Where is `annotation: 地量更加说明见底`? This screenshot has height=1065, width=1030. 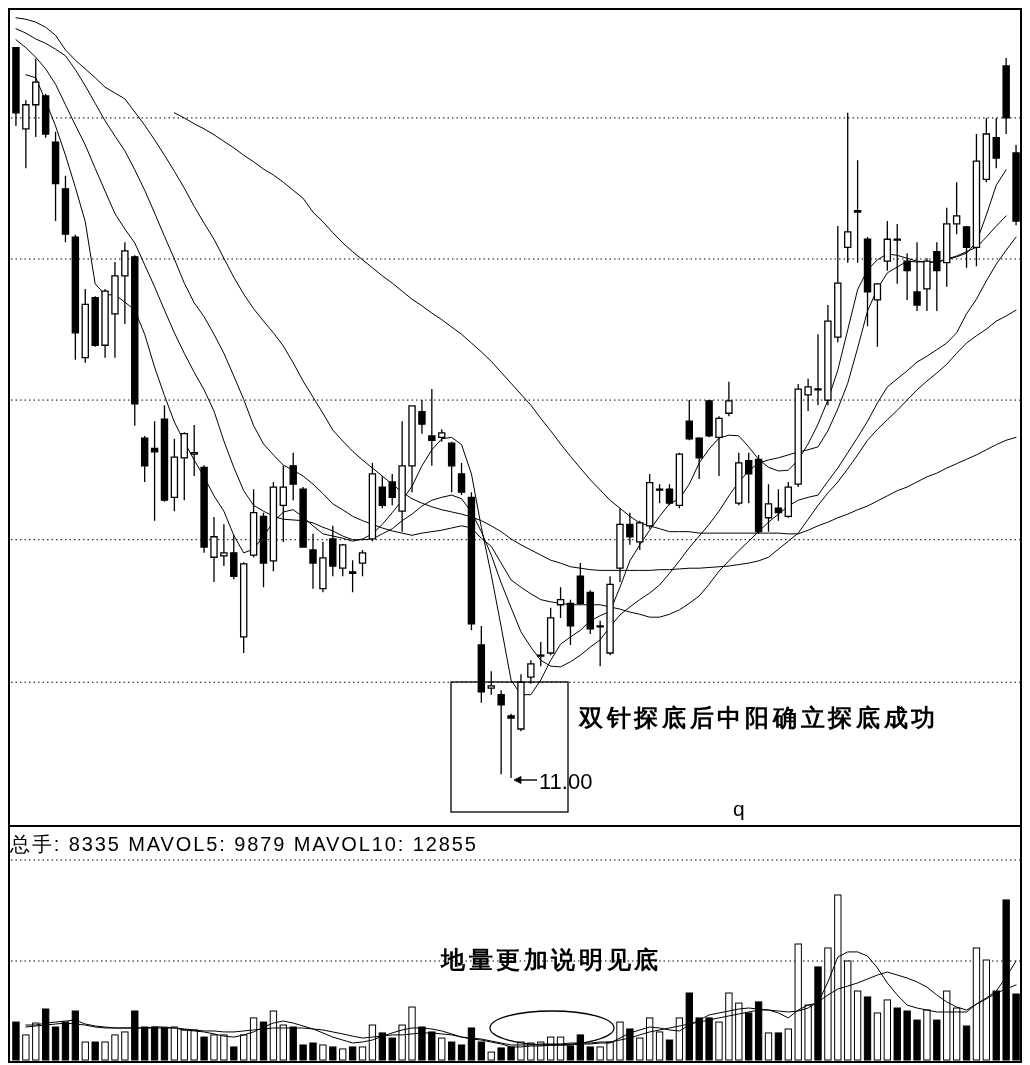
annotation: 地量更加说明见底 is located at coordinates (551, 959).